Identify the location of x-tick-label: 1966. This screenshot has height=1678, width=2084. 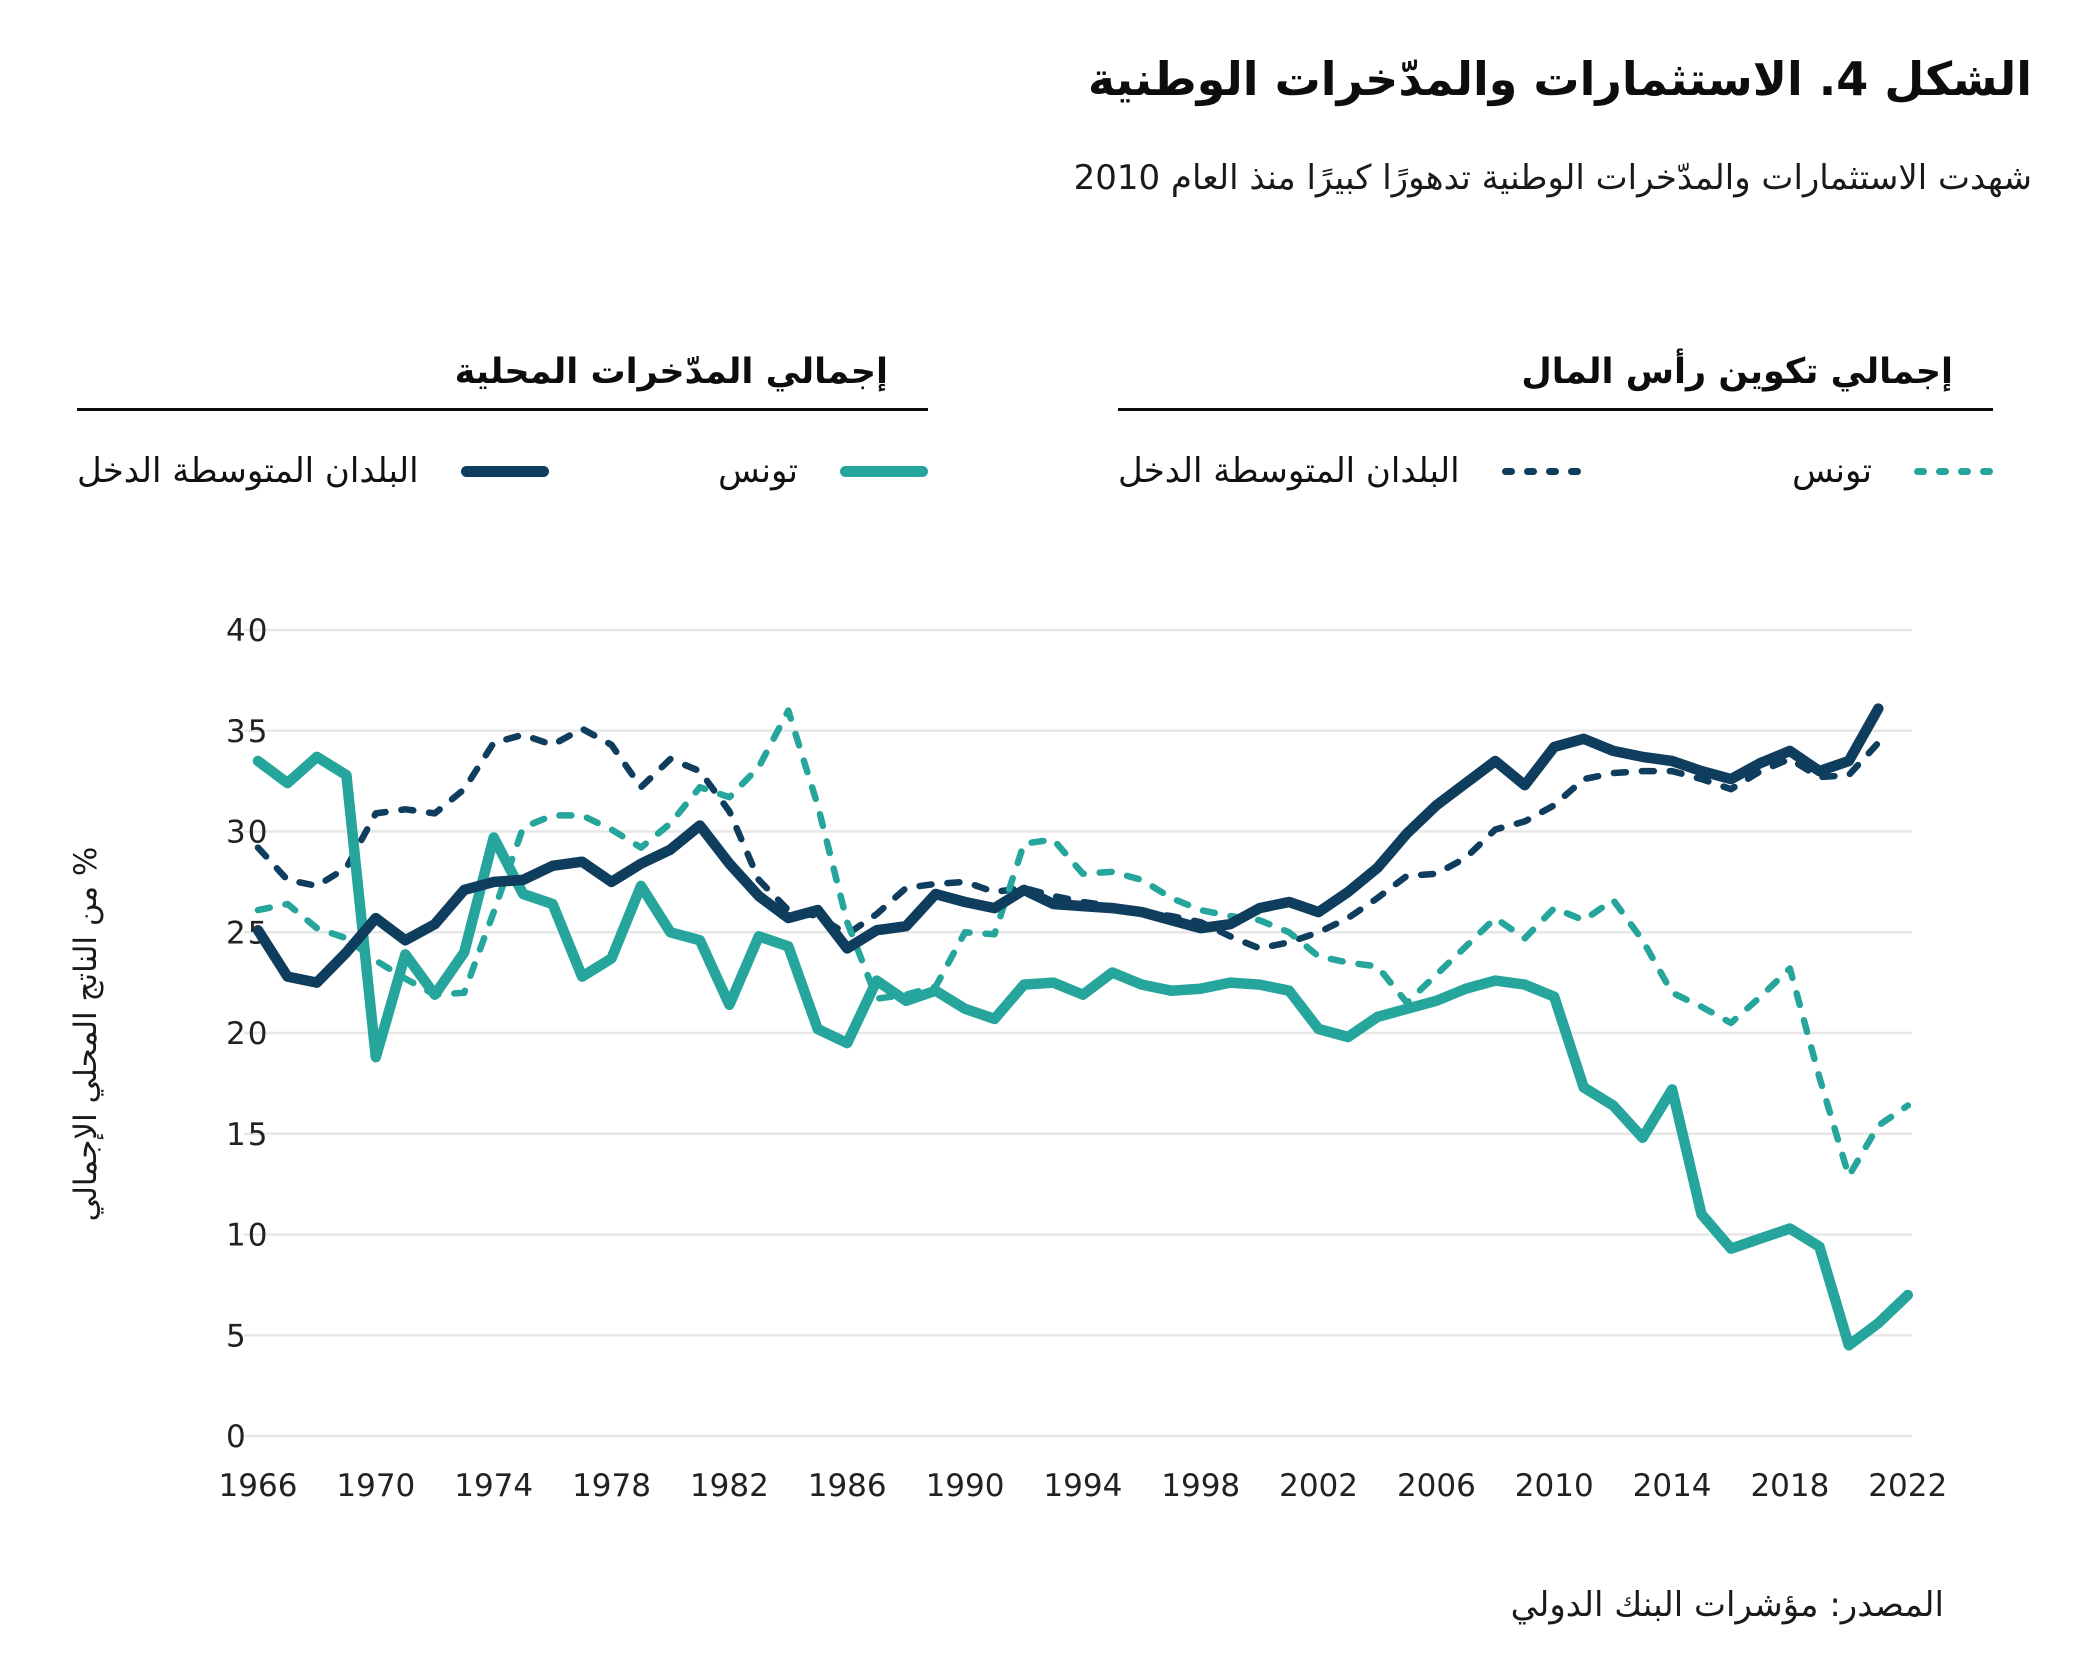
(258, 1486).